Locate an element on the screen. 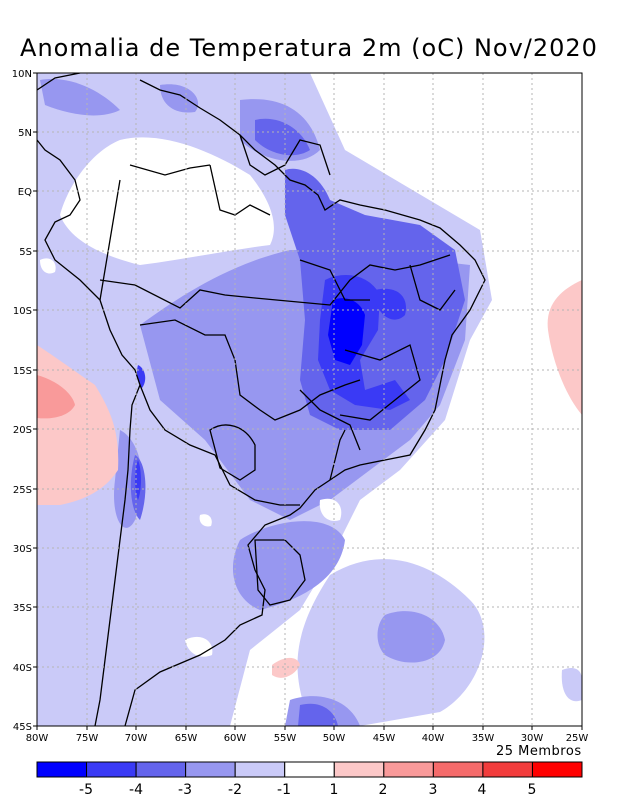 This screenshot has width=618, height=800. colorbar-label: -4 is located at coordinates (136, 790).